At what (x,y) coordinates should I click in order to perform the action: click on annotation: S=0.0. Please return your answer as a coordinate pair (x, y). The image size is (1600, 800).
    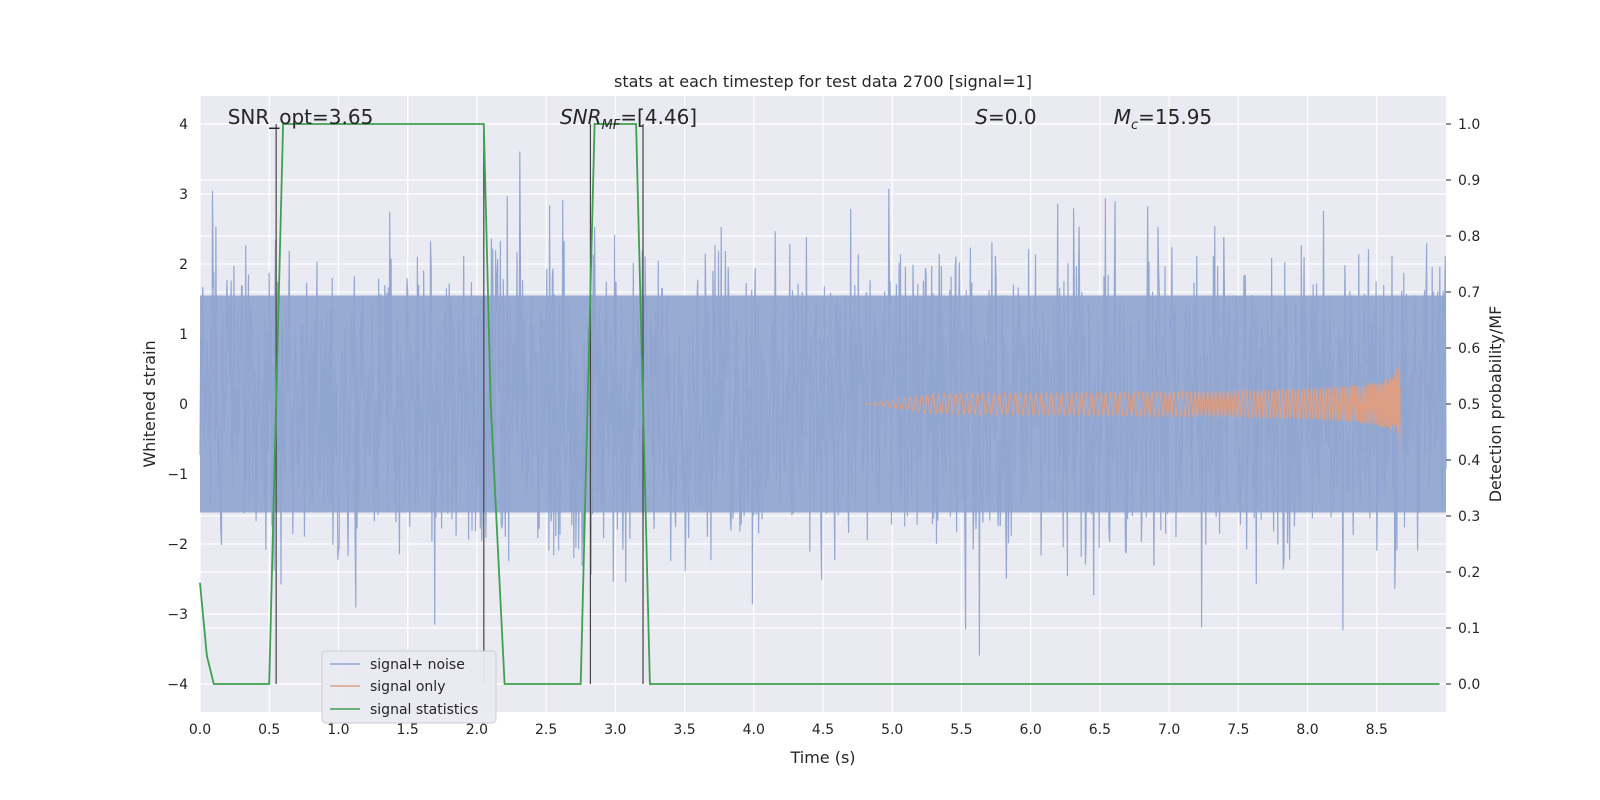
    Looking at the image, I should click on (1005, 117).